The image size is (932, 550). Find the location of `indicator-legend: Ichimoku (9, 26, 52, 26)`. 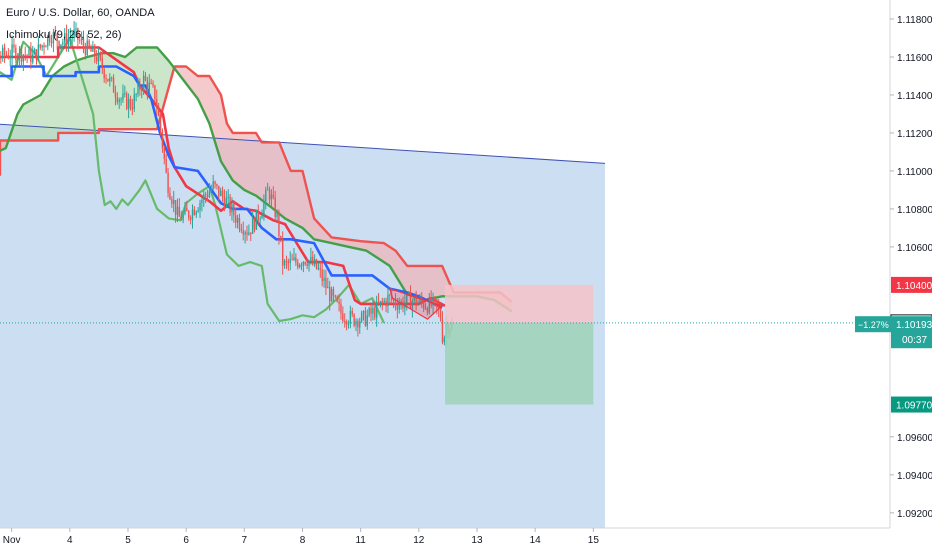

indicator-legend: Ichimoku (9, 26, 52, 26) is located at coordinates (64, 35).